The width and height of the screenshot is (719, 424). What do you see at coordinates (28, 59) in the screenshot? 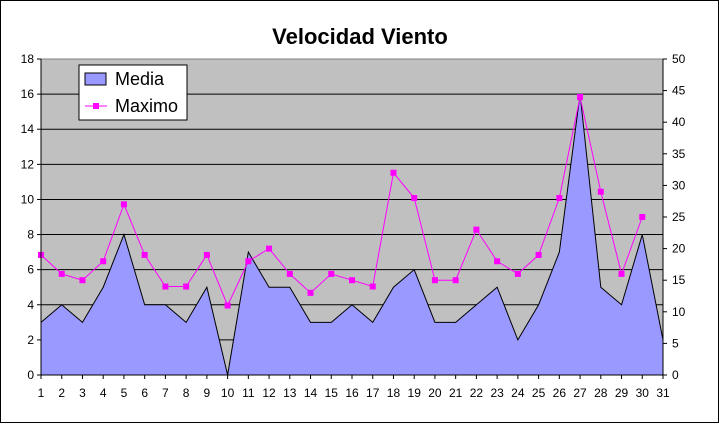
I see `y-left-tick-label: 18` at bounding box center [28, 59].